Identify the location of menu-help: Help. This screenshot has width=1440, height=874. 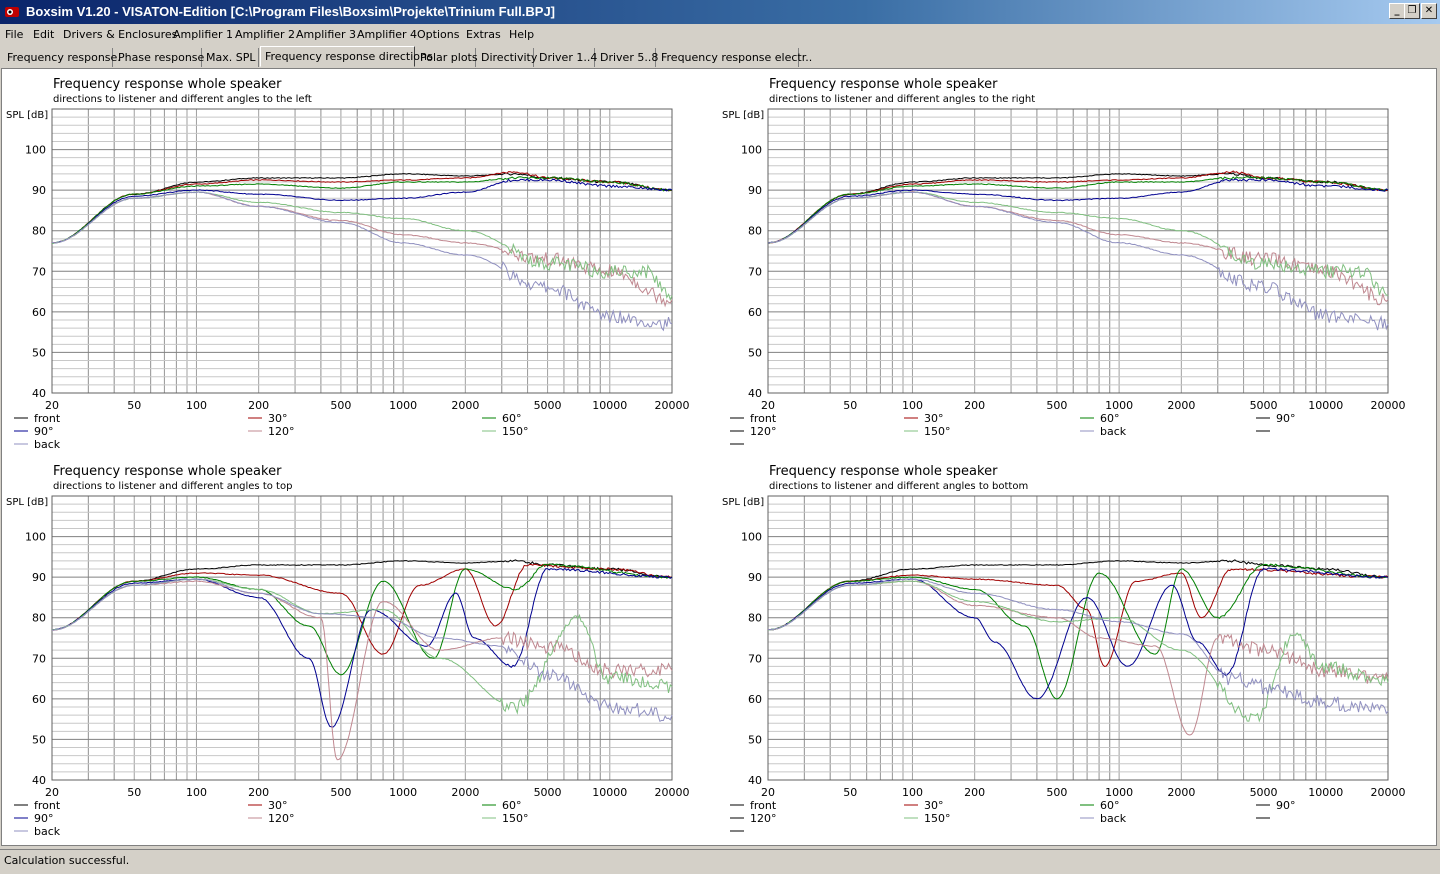
(522, 34).